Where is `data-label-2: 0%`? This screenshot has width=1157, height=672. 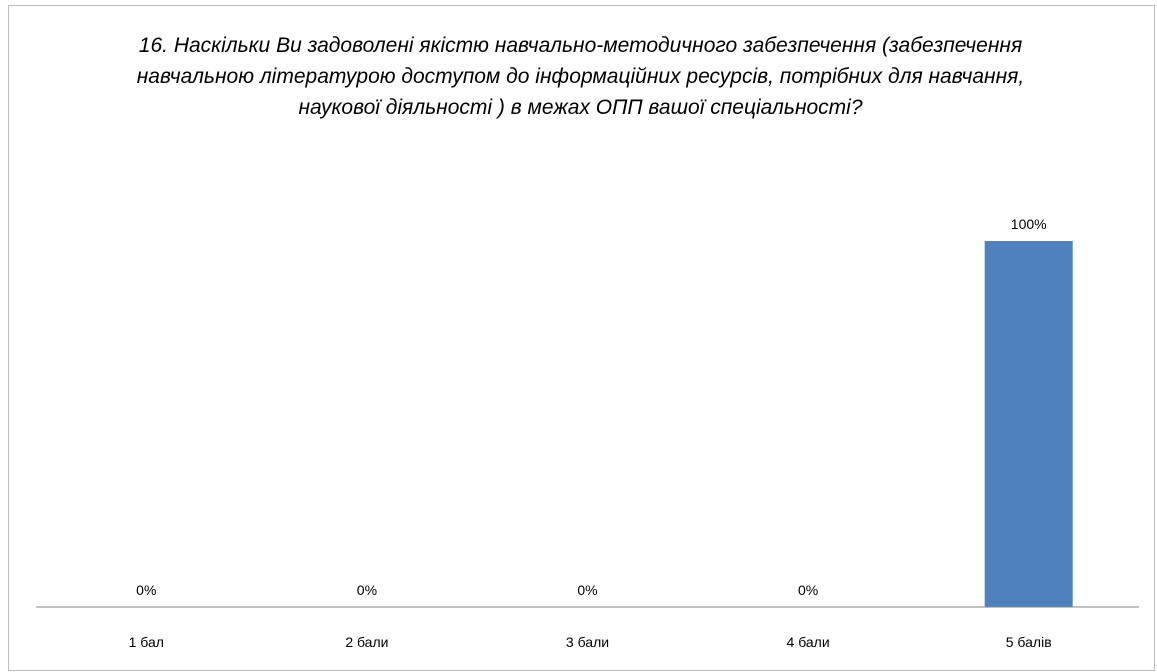
data-label-2: 0% is located at coordinates (367, 590).